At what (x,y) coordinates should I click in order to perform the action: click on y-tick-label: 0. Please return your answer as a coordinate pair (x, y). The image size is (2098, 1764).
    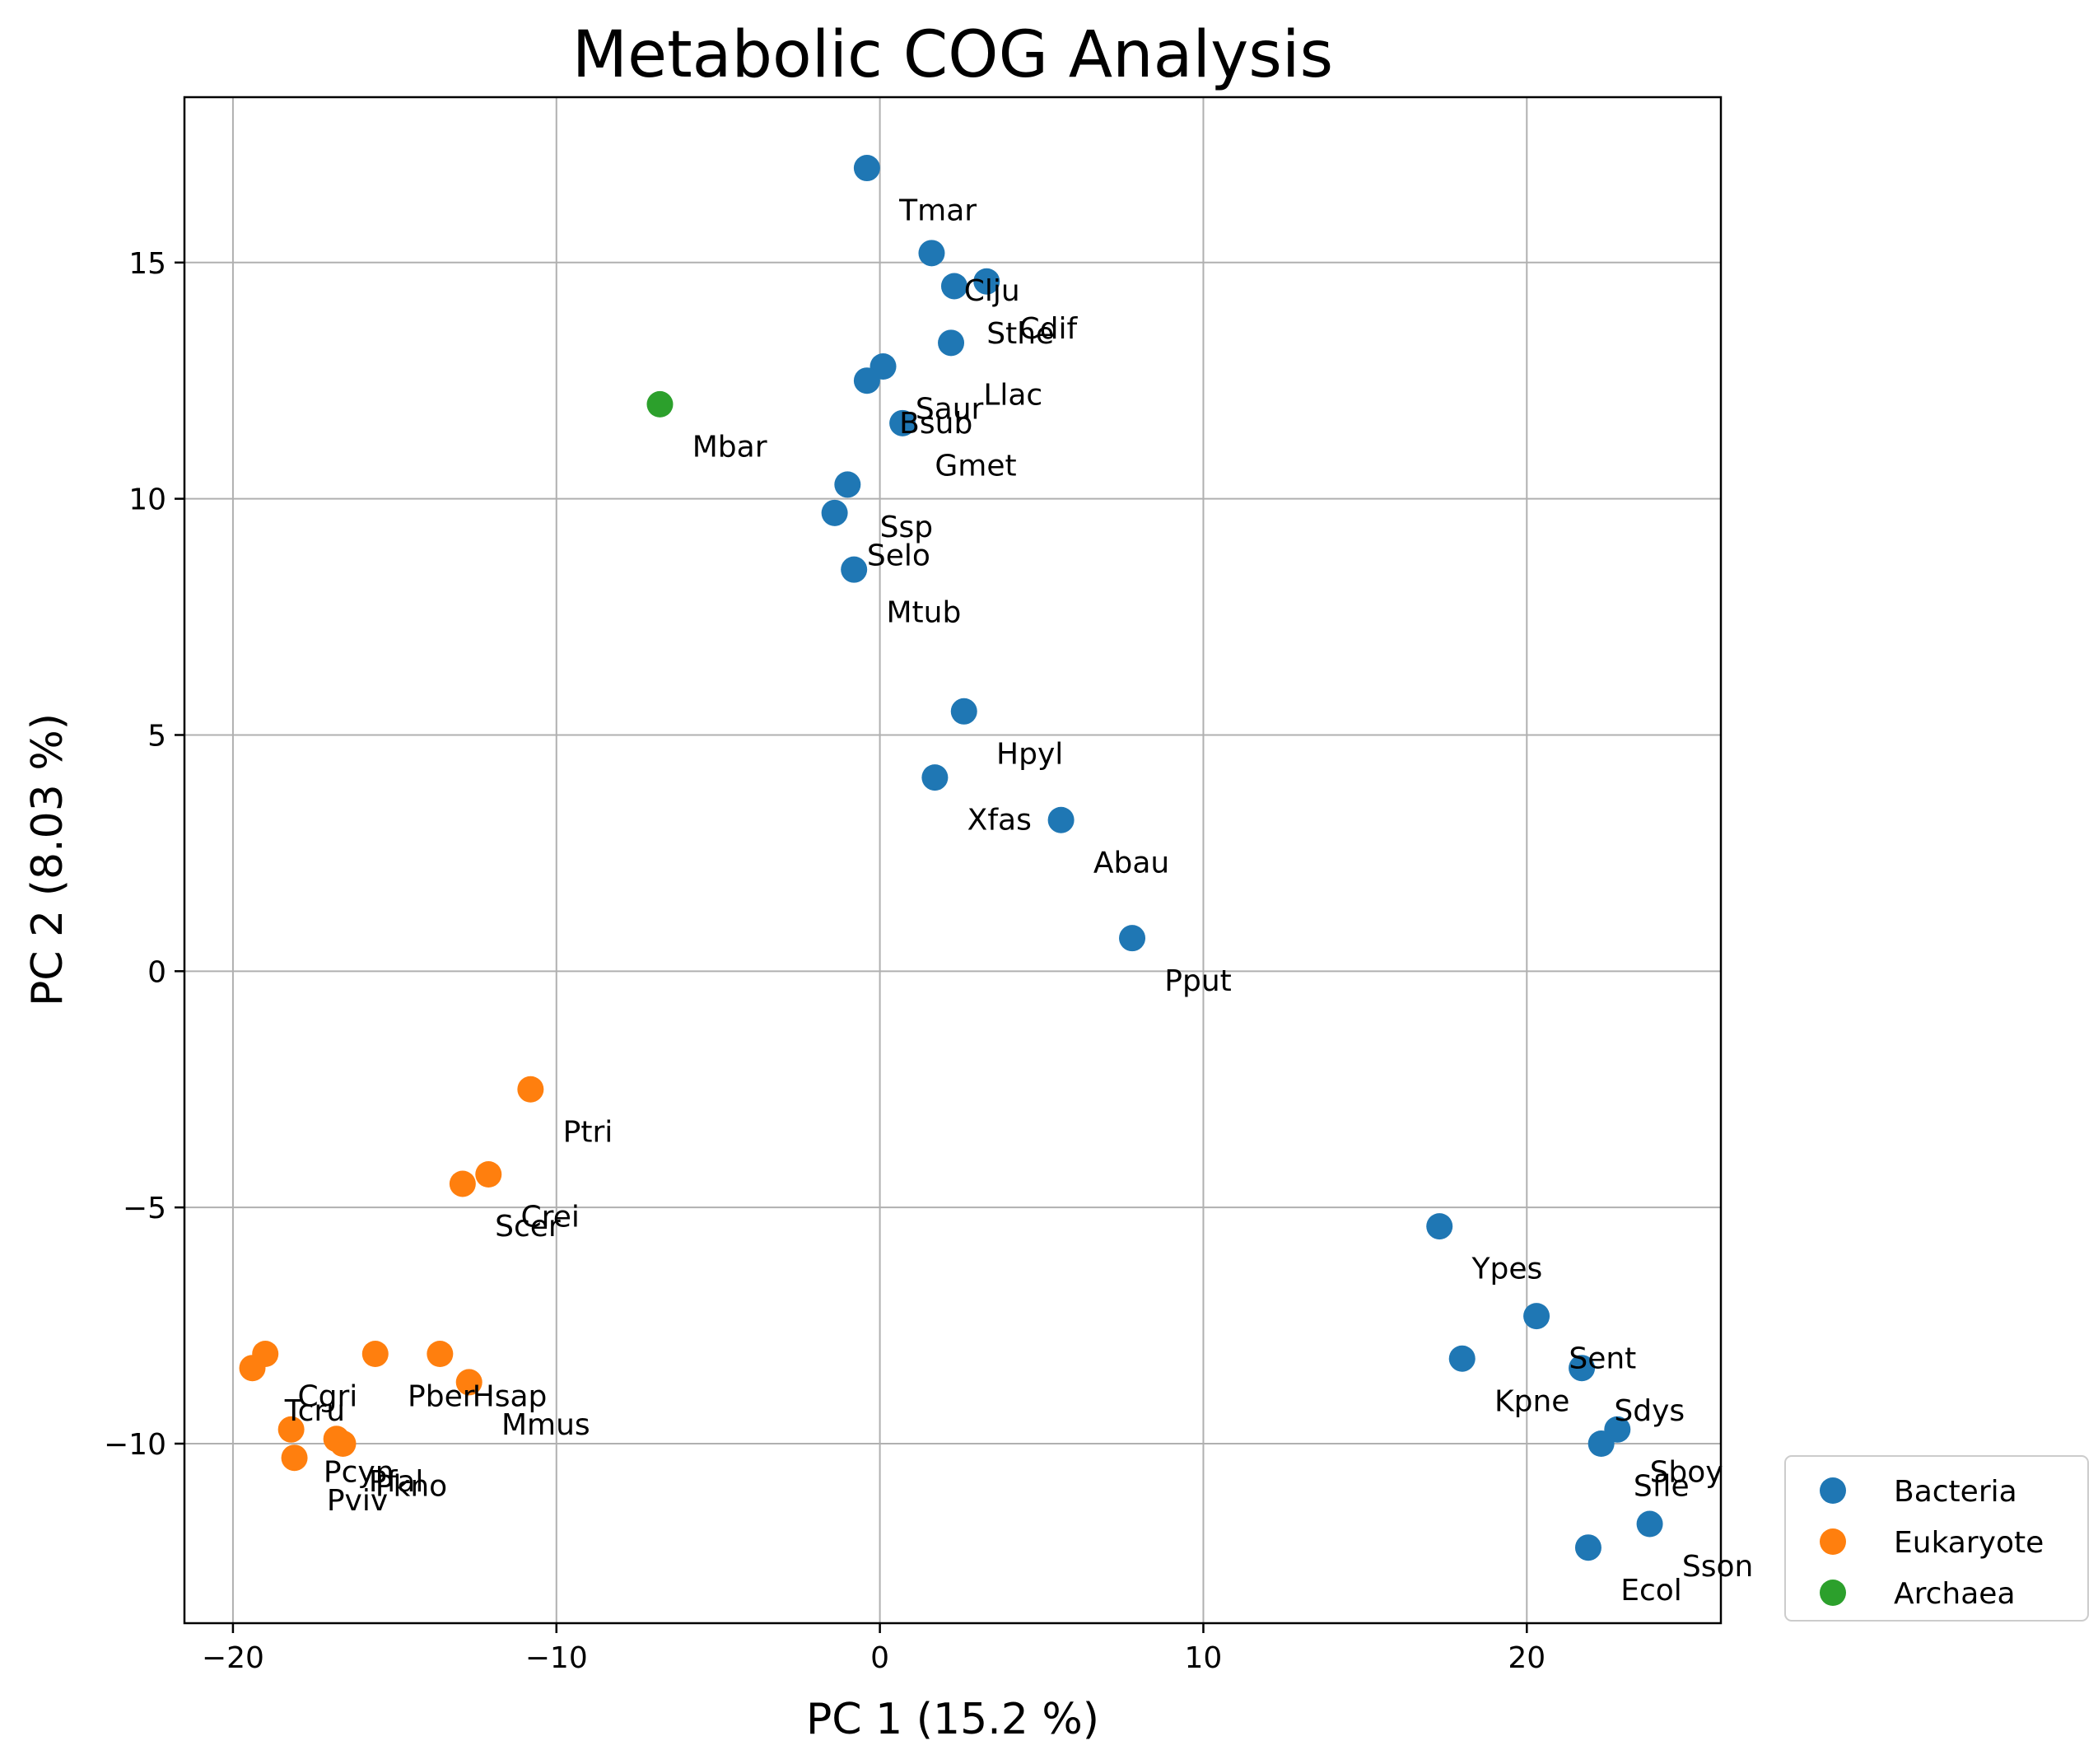
    Looking at the image, I should click on (156, 972).